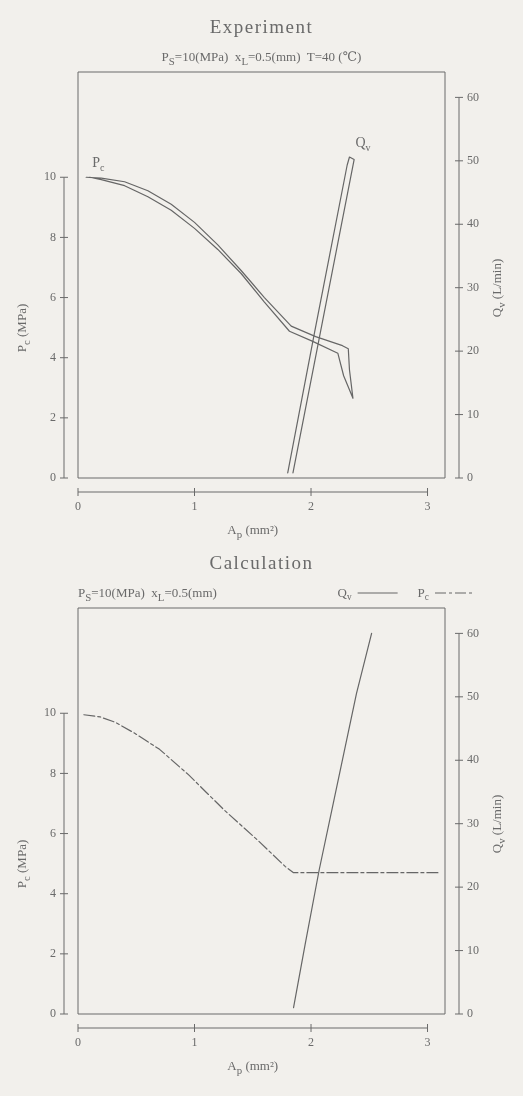  I want to click on chart-title: Experiment, so click(261, 26).